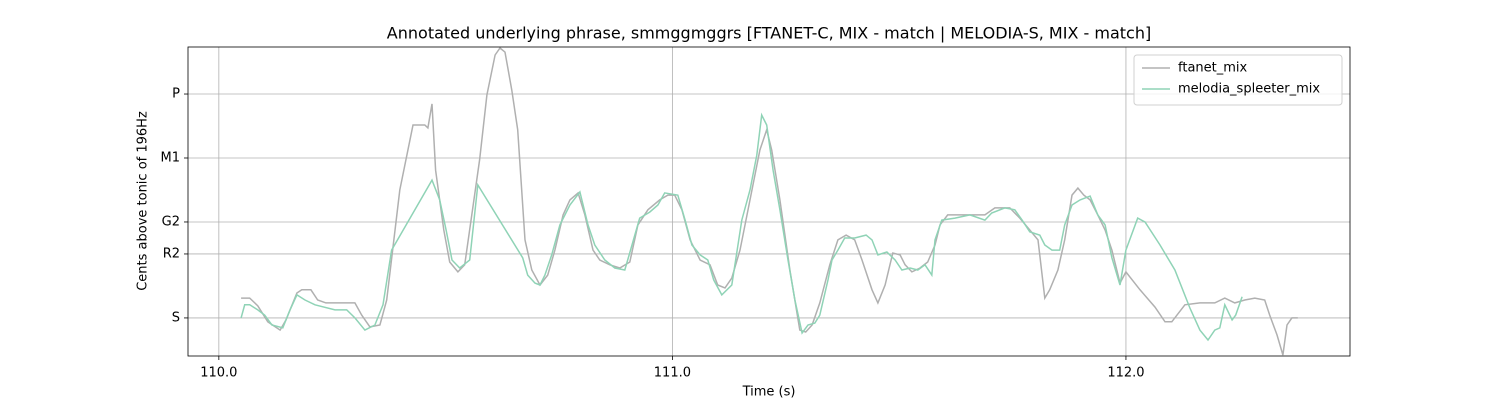 The width and height of the screenshot is (1500, 400). What do you see at coordinates (1238, 80) in the screenshot?
I see `legend-box` at bounding box center [1238, 80].